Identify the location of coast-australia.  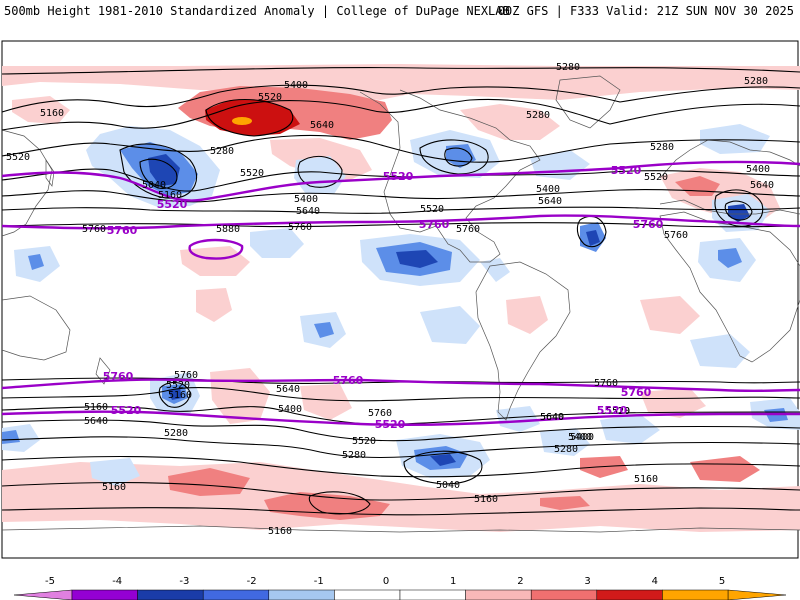
(36, 328).